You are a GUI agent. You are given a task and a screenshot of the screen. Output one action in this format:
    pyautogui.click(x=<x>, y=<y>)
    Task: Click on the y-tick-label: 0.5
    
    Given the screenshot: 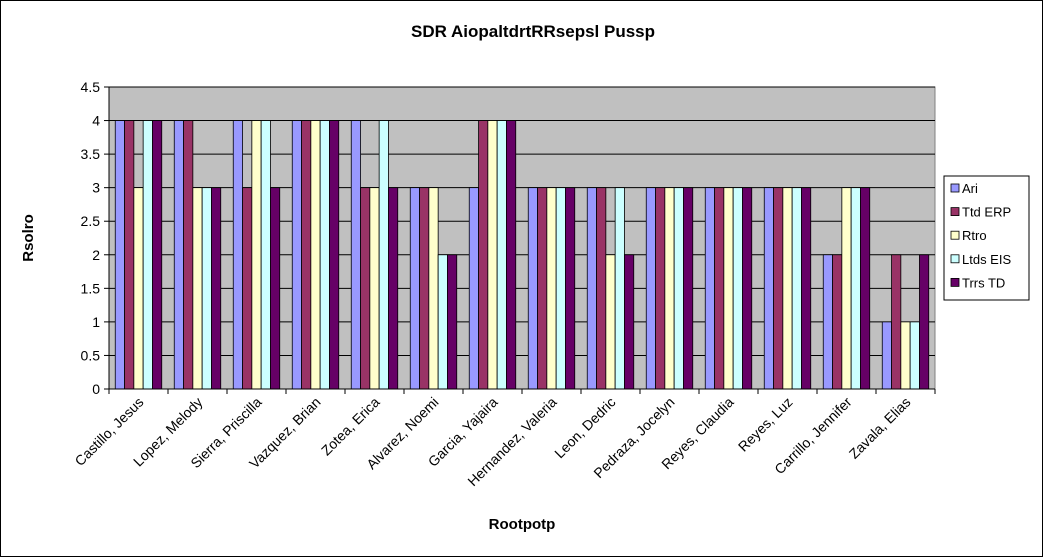 What is the action you would take?
    pyautogui.click(x=91, y=355)
    